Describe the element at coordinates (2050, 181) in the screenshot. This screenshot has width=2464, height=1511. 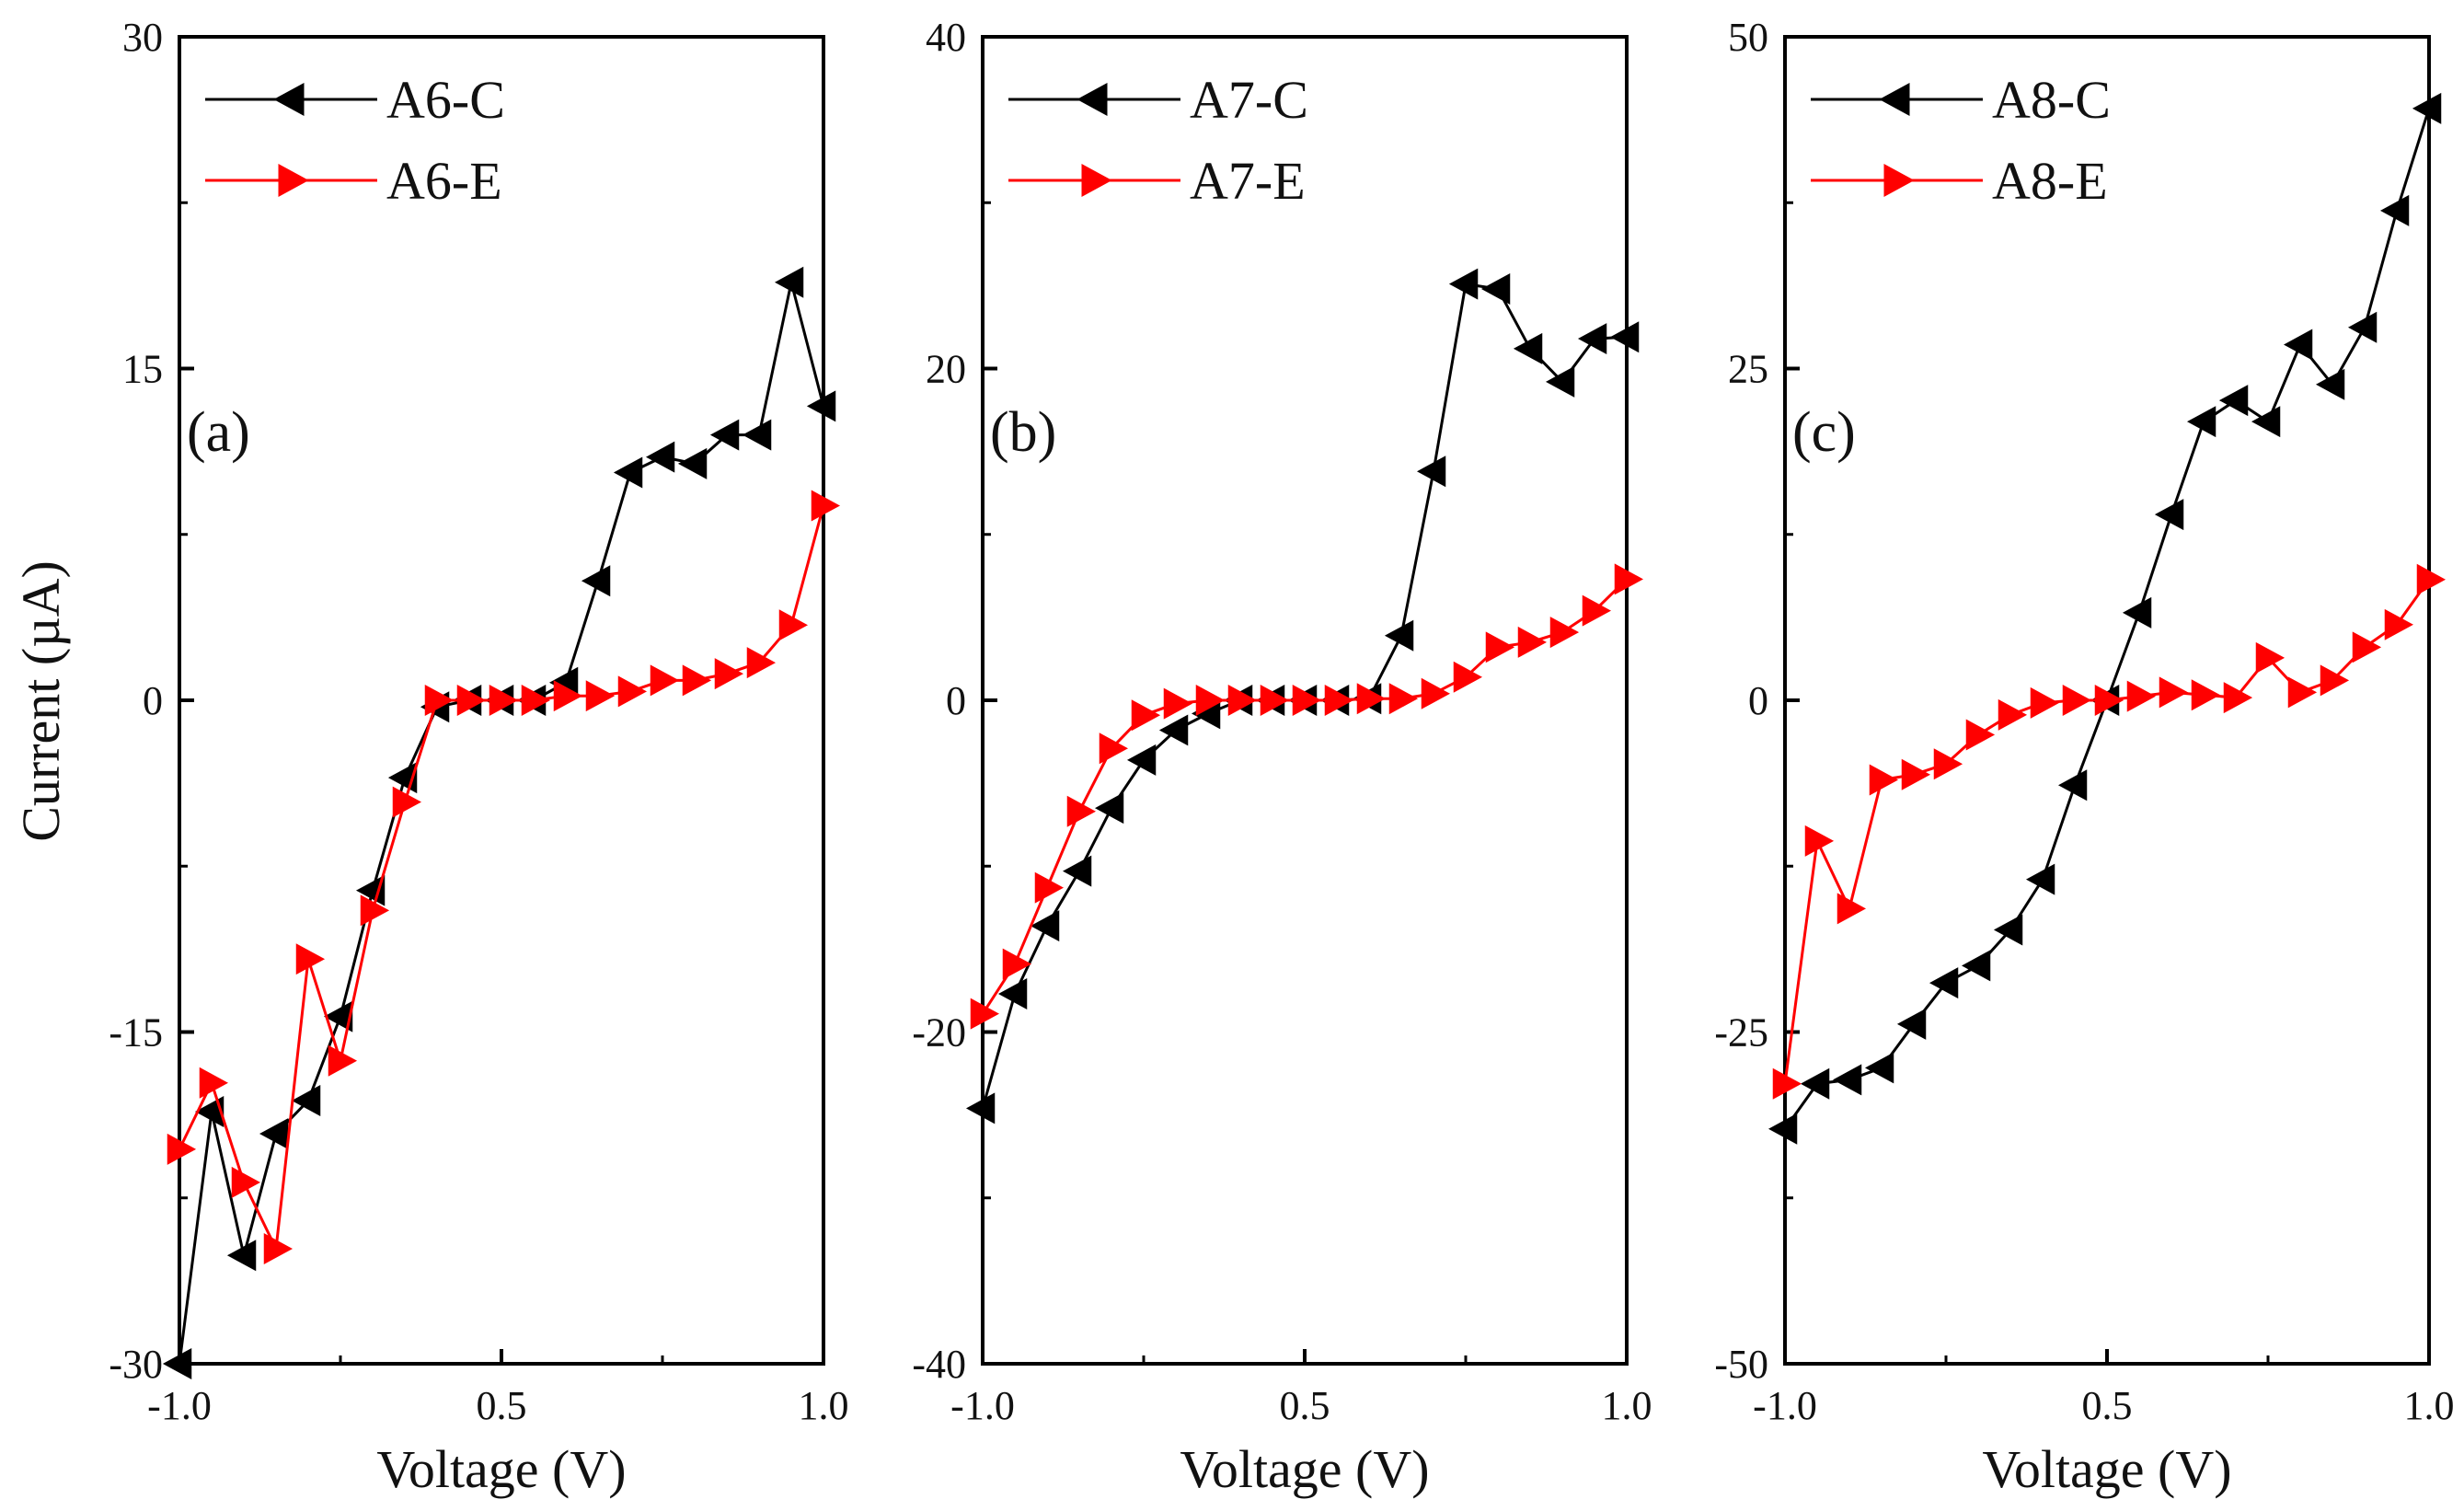
I see `legend-label: A8-E` at that location.